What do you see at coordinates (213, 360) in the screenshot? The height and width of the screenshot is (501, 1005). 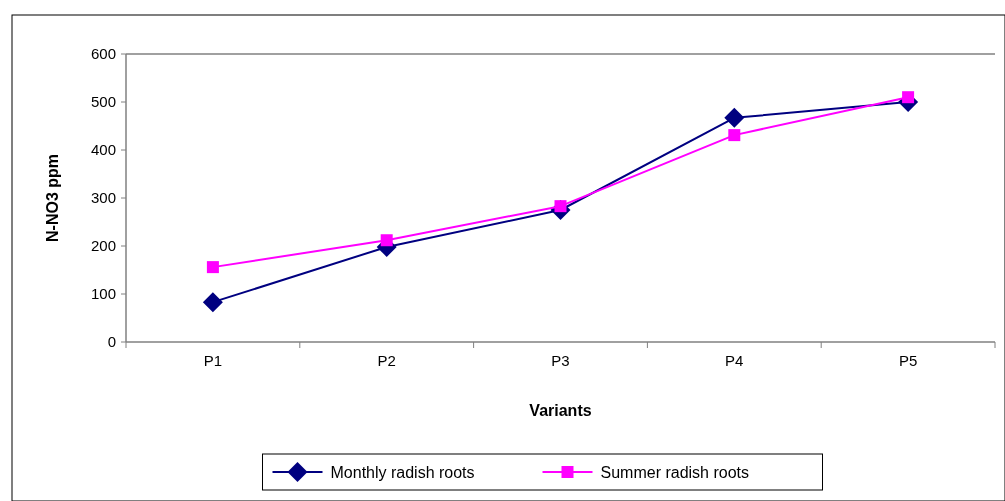 I see `x-tick-label: P1` at bounding box center [213, 360].